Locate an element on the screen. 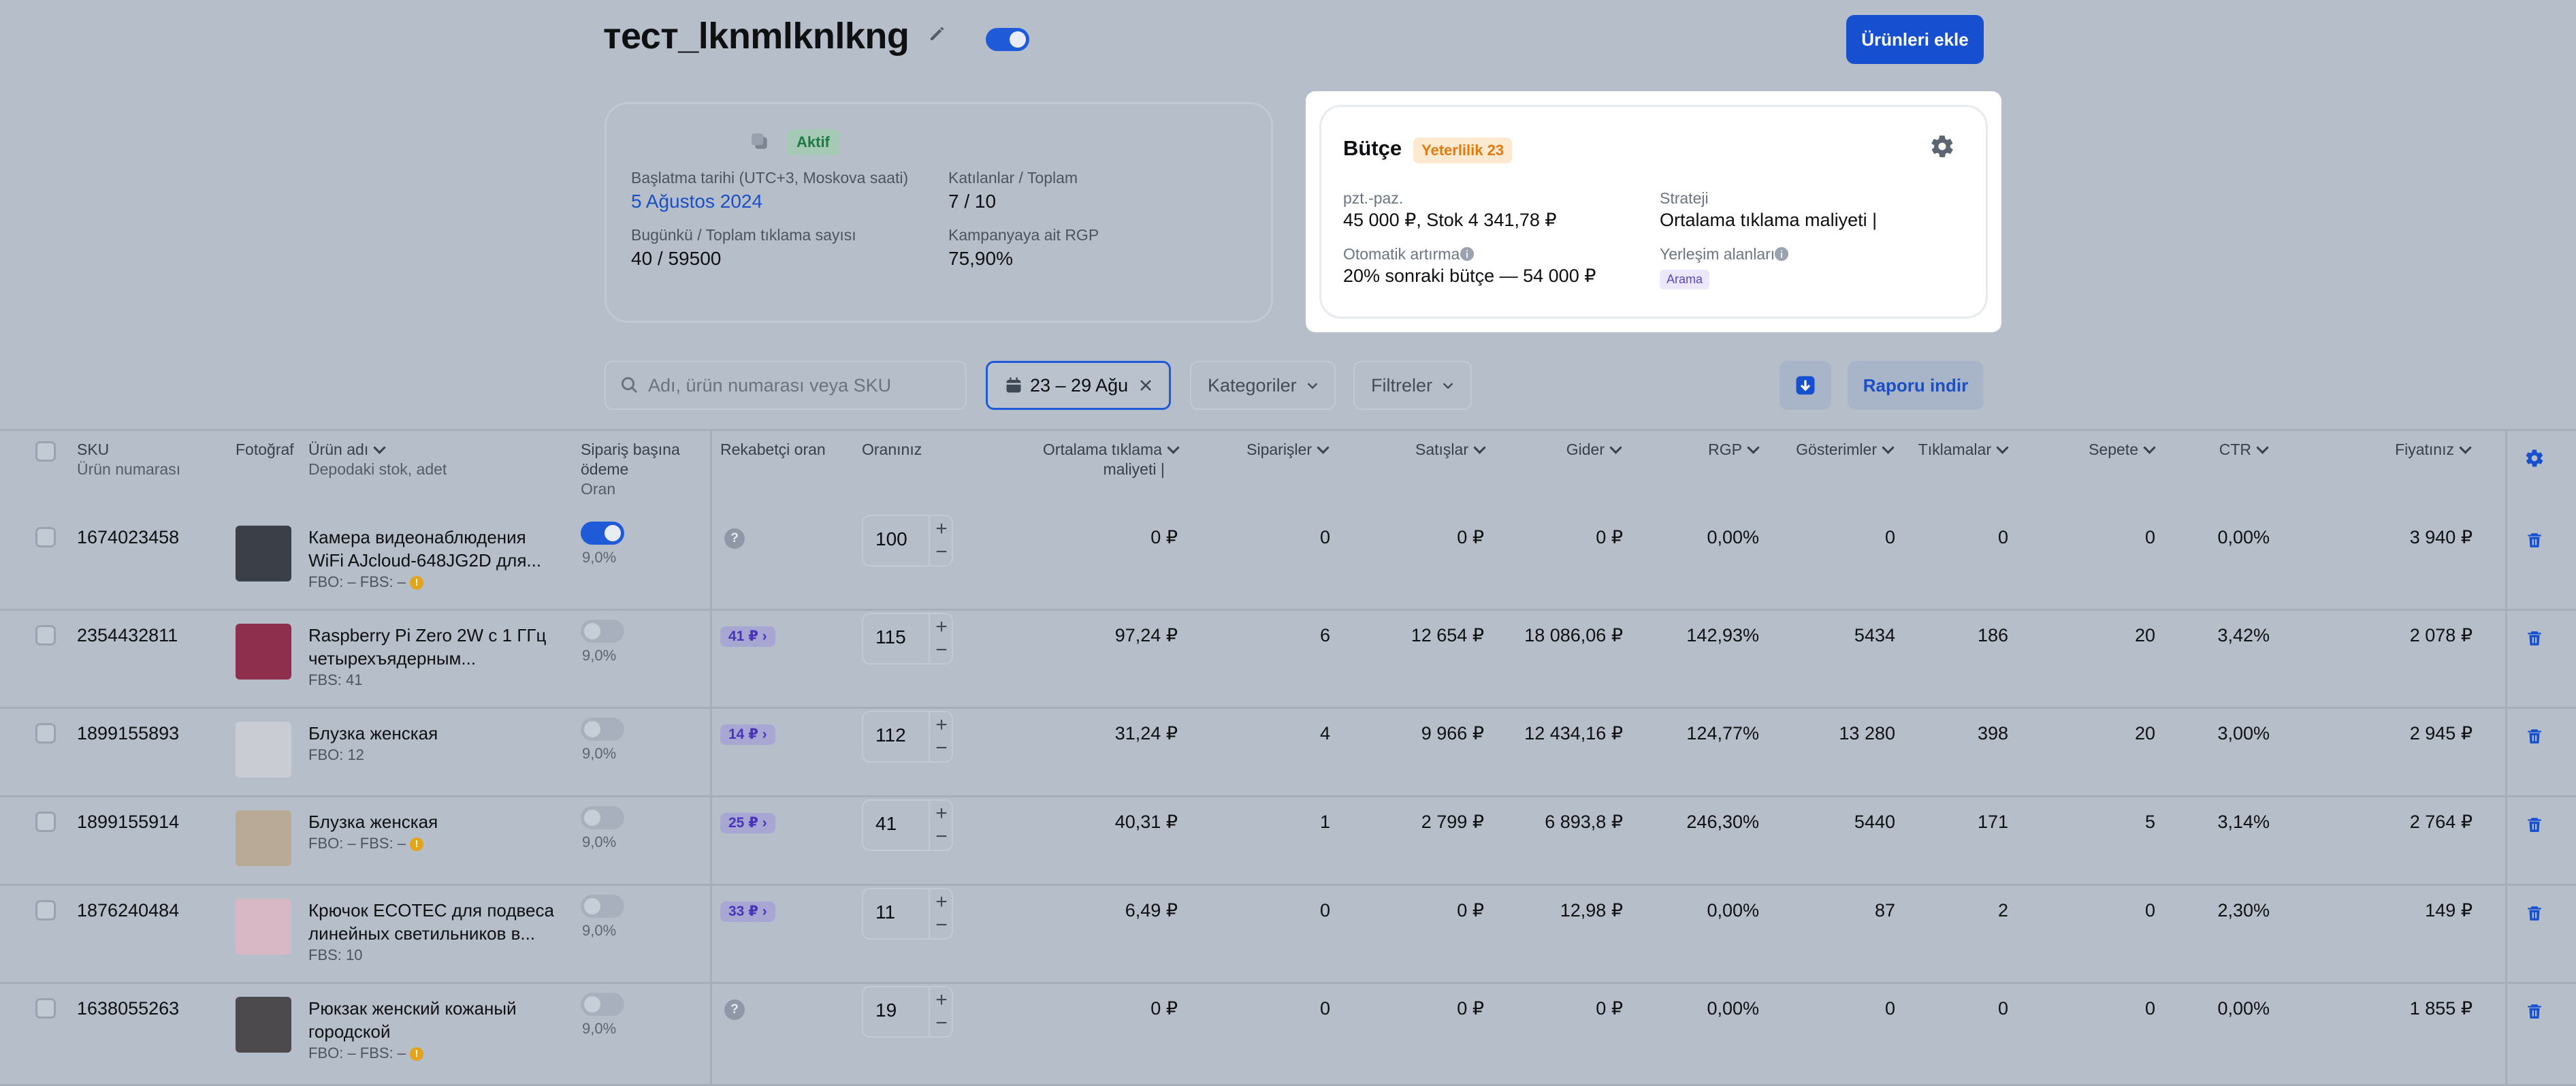 This screenshot has height=1086, width=2576. date-range-button: 23 – 29 Ağu is located at coordinates (1078, 385).